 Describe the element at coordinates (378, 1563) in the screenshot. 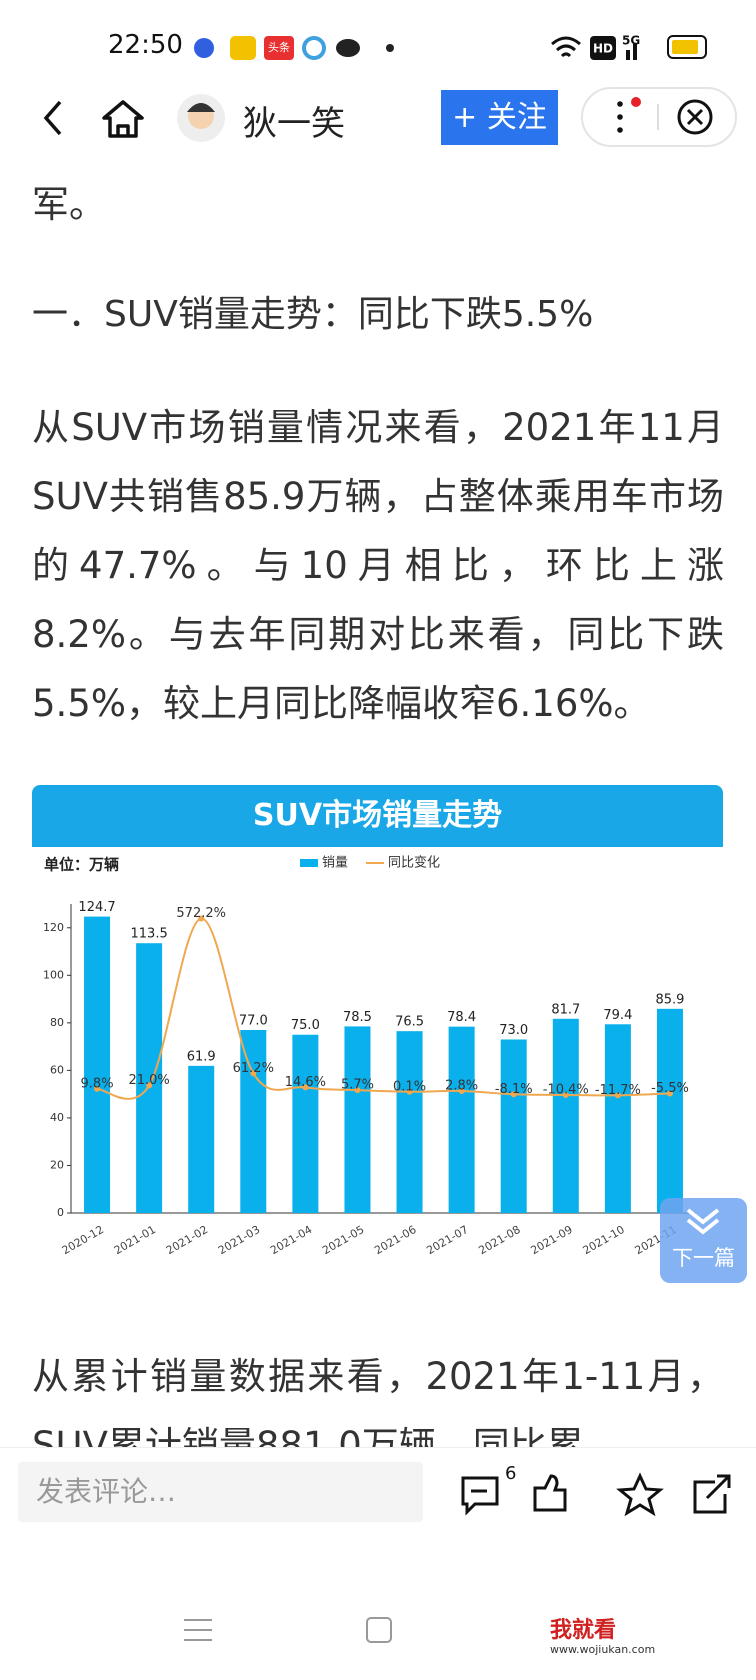

I see `bottom-area: 发表评论… 6 我就看 www.wojiukan.com` at that location.